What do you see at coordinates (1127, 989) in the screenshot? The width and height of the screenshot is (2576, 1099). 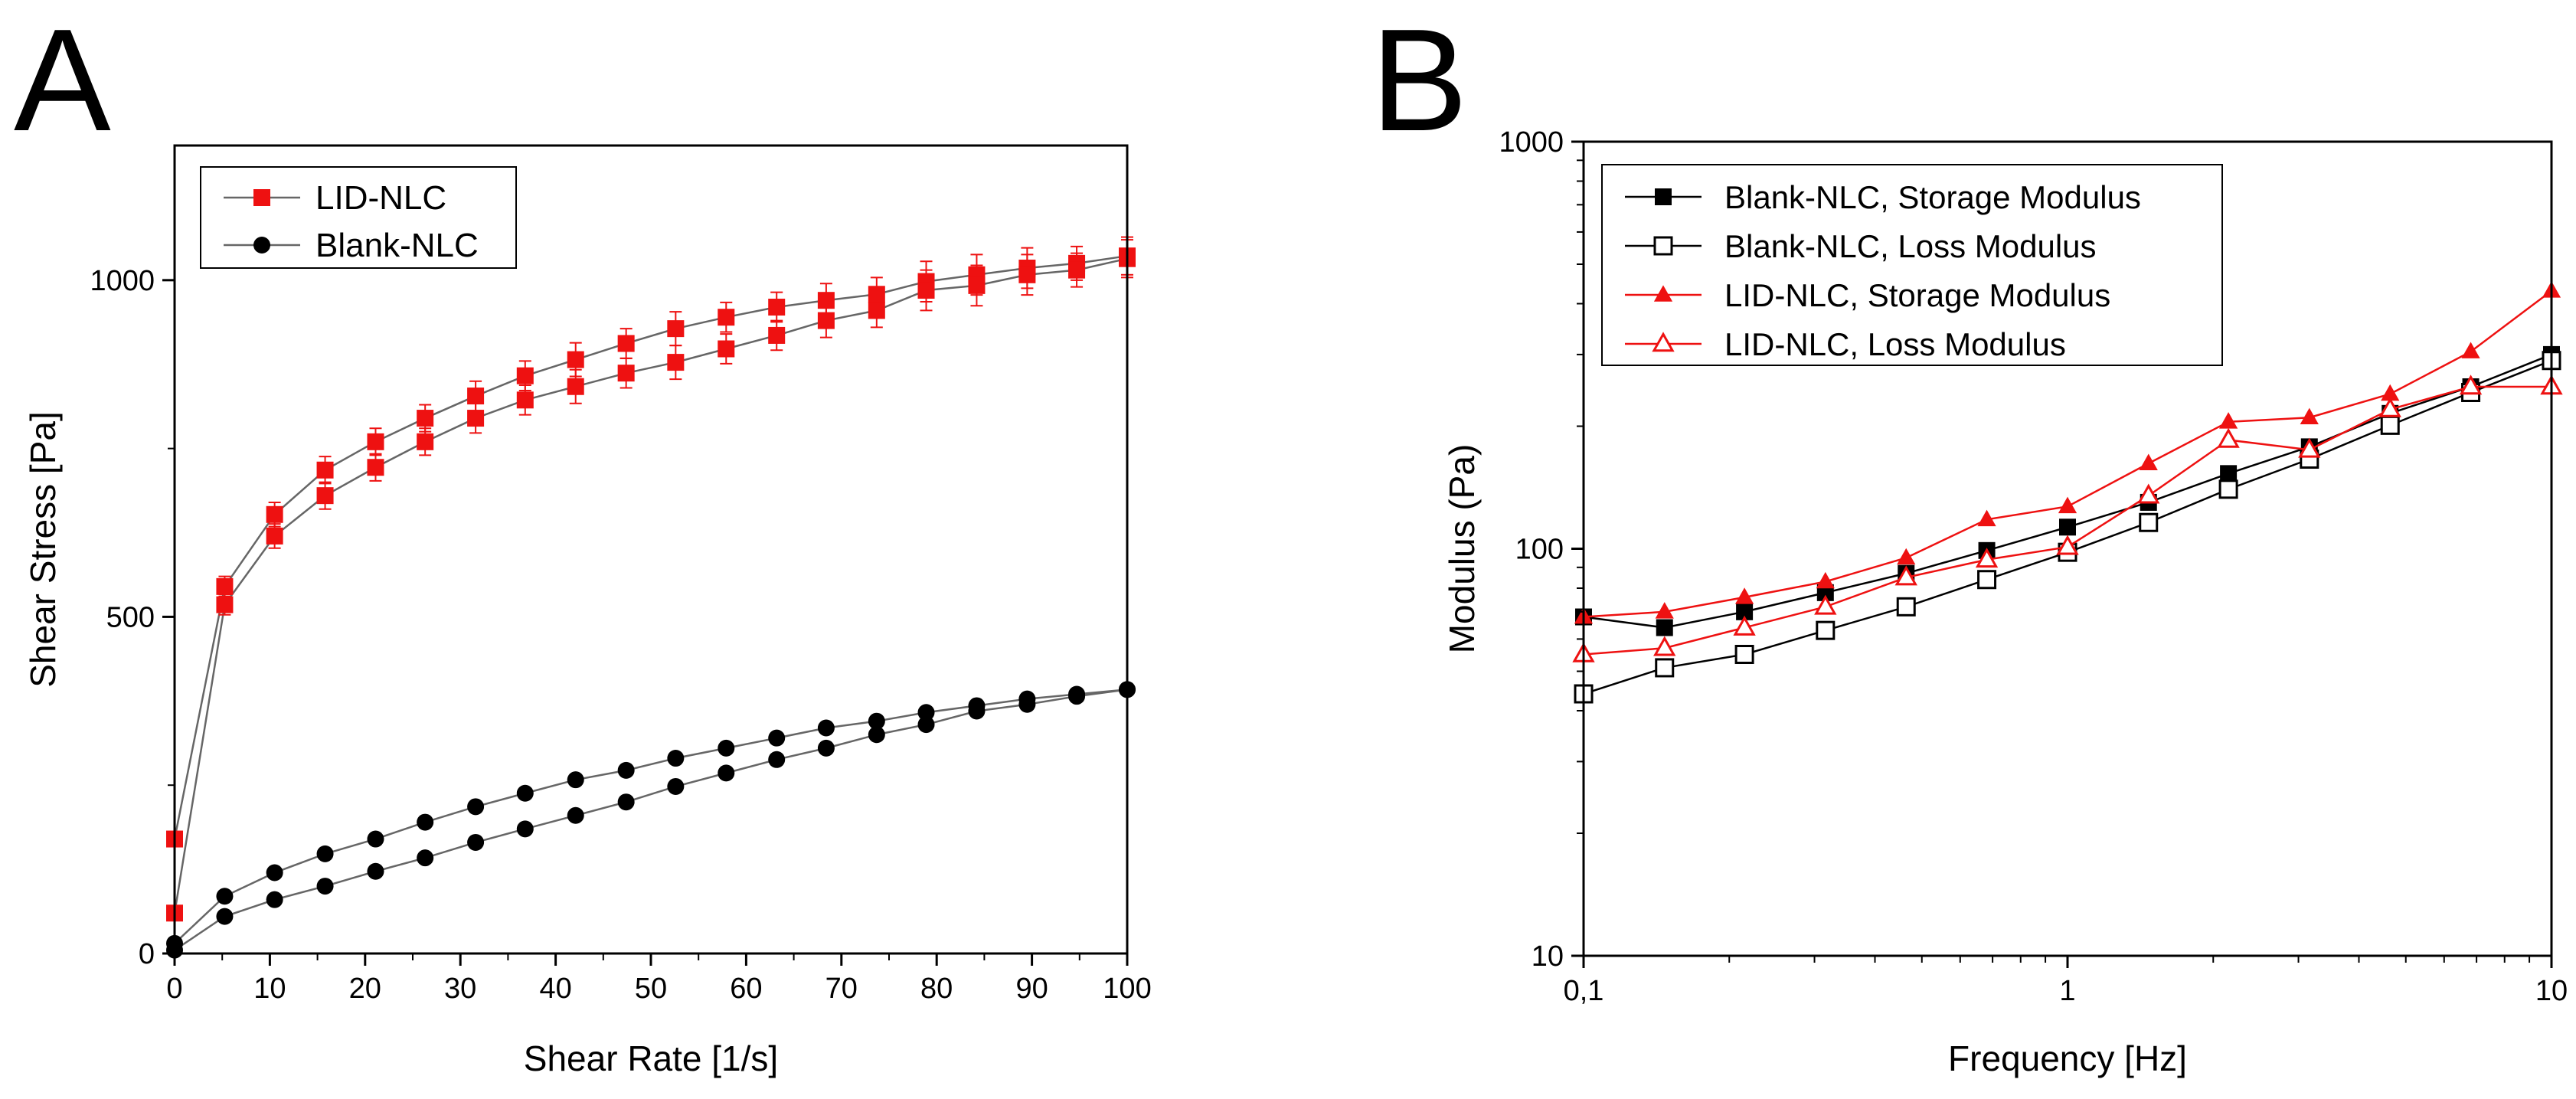 I see `x-tick-label: 100` at bounding box center [1127, 989].